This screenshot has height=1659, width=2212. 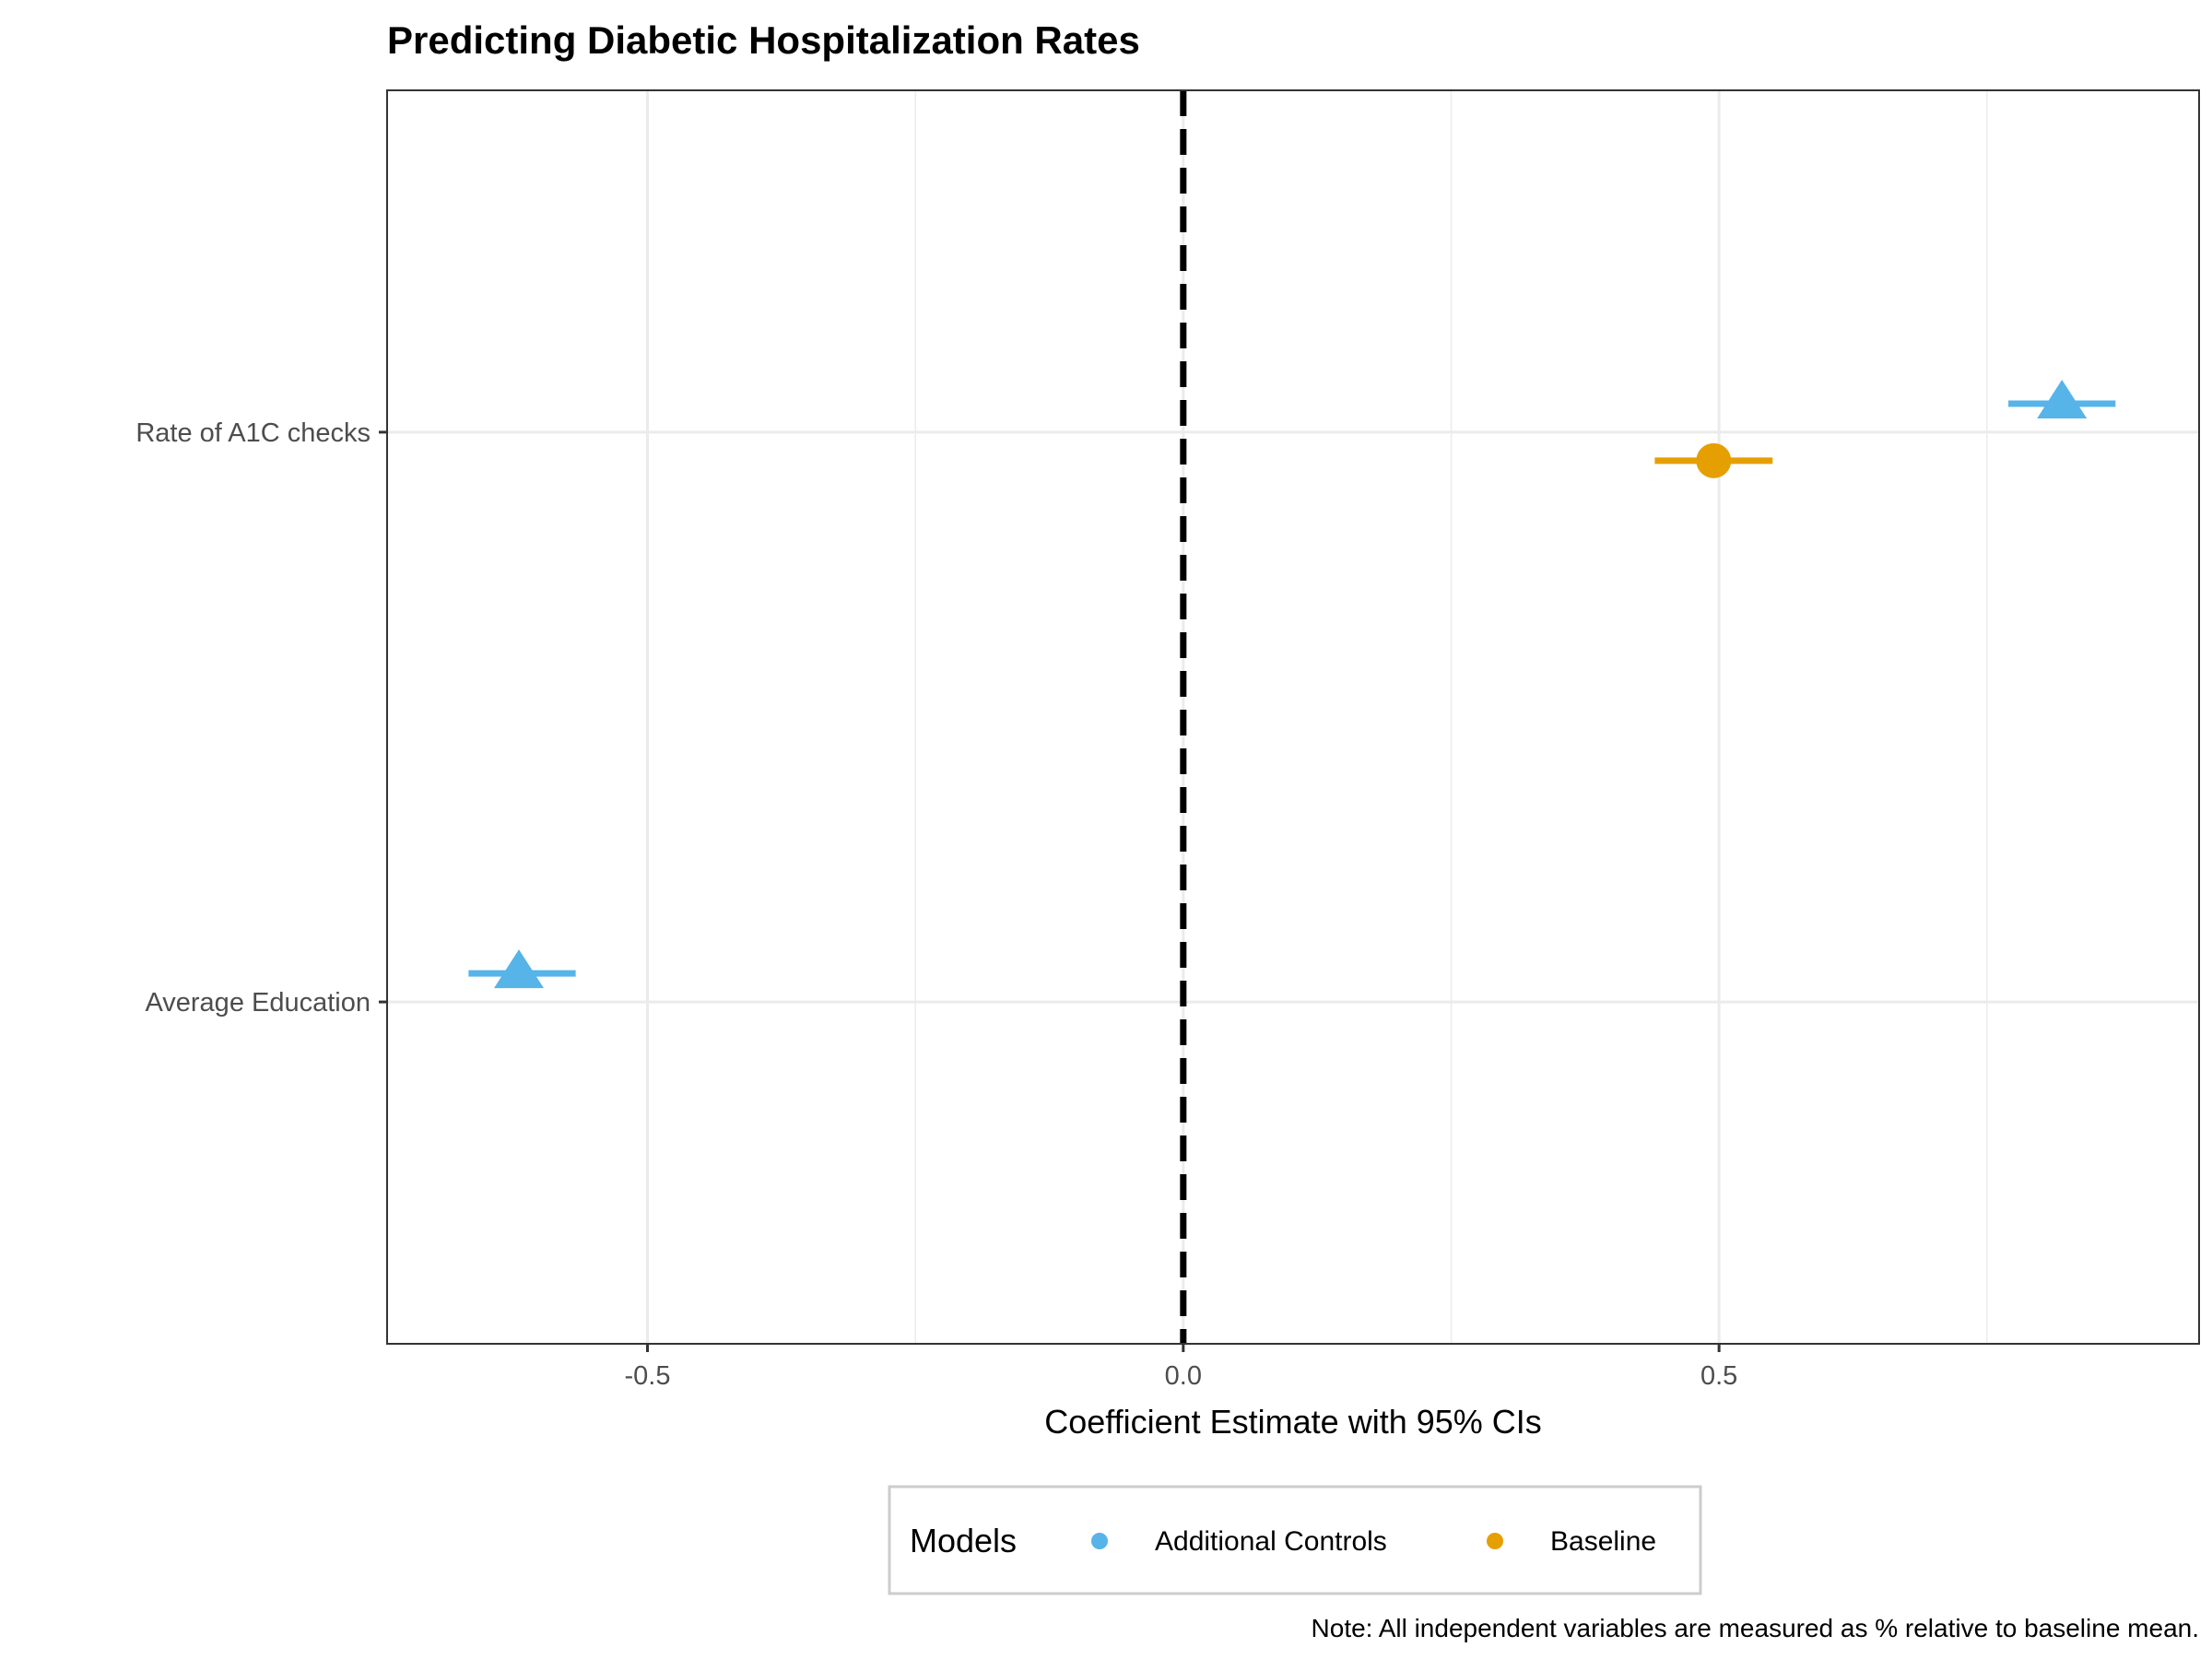 I want to click on x-tick-label: 0.5, so click(x=1718, y=1376).